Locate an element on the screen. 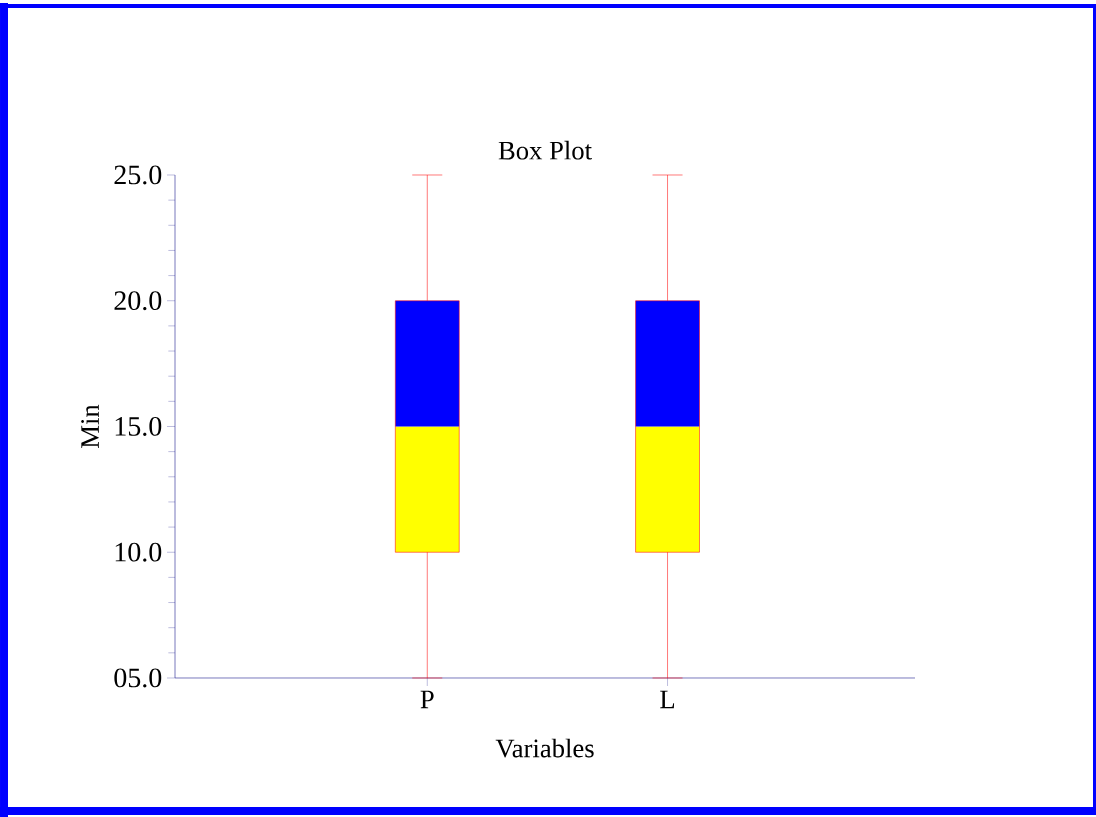 The width and height of the screenshot is (1096, 817). x-tick-label: P is located at coordinates (427, 699).